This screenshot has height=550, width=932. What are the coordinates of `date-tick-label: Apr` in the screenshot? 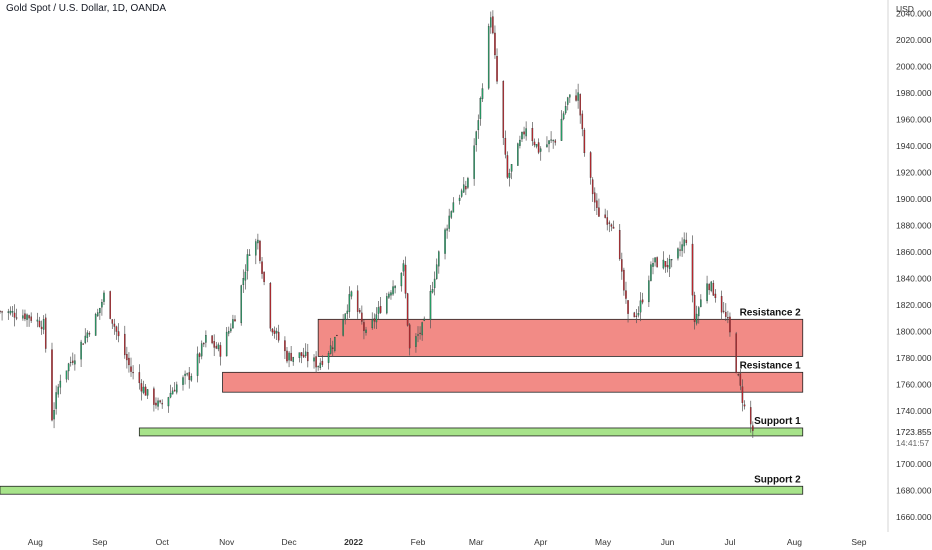 It's located at (540, 542).